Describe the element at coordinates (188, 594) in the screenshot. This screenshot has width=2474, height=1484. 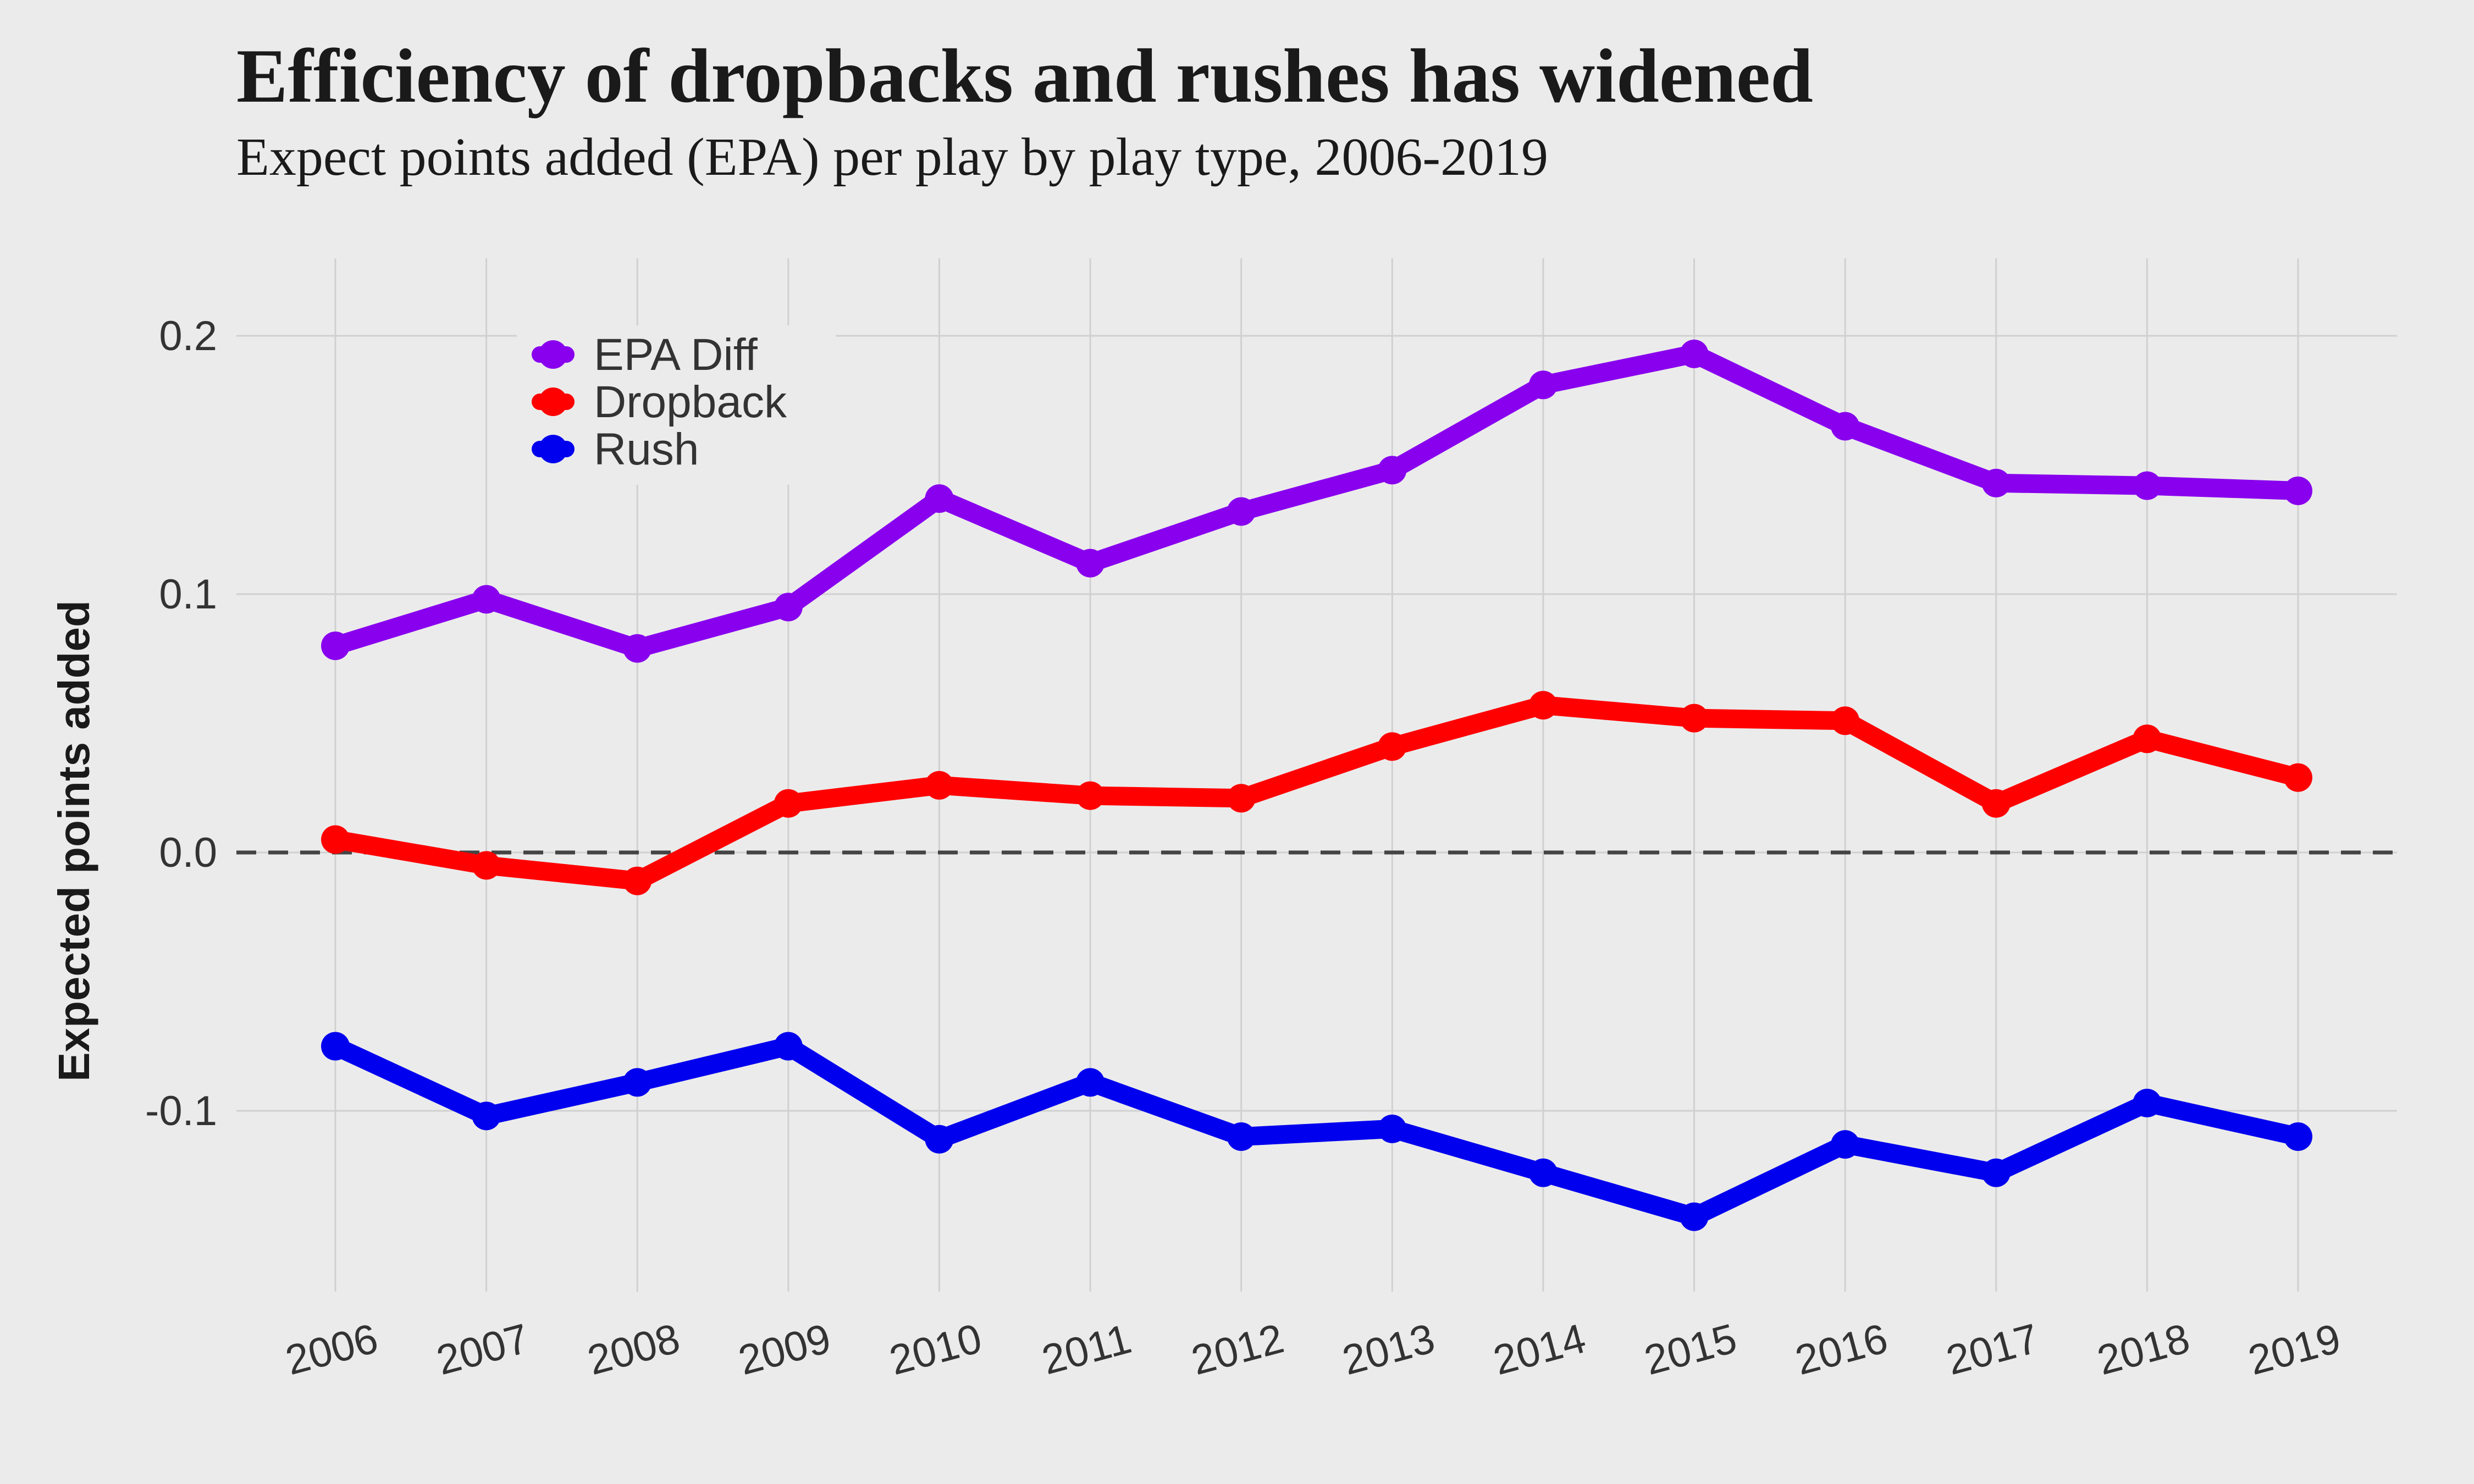
I see `y-tick-label: 0.1` at that location.